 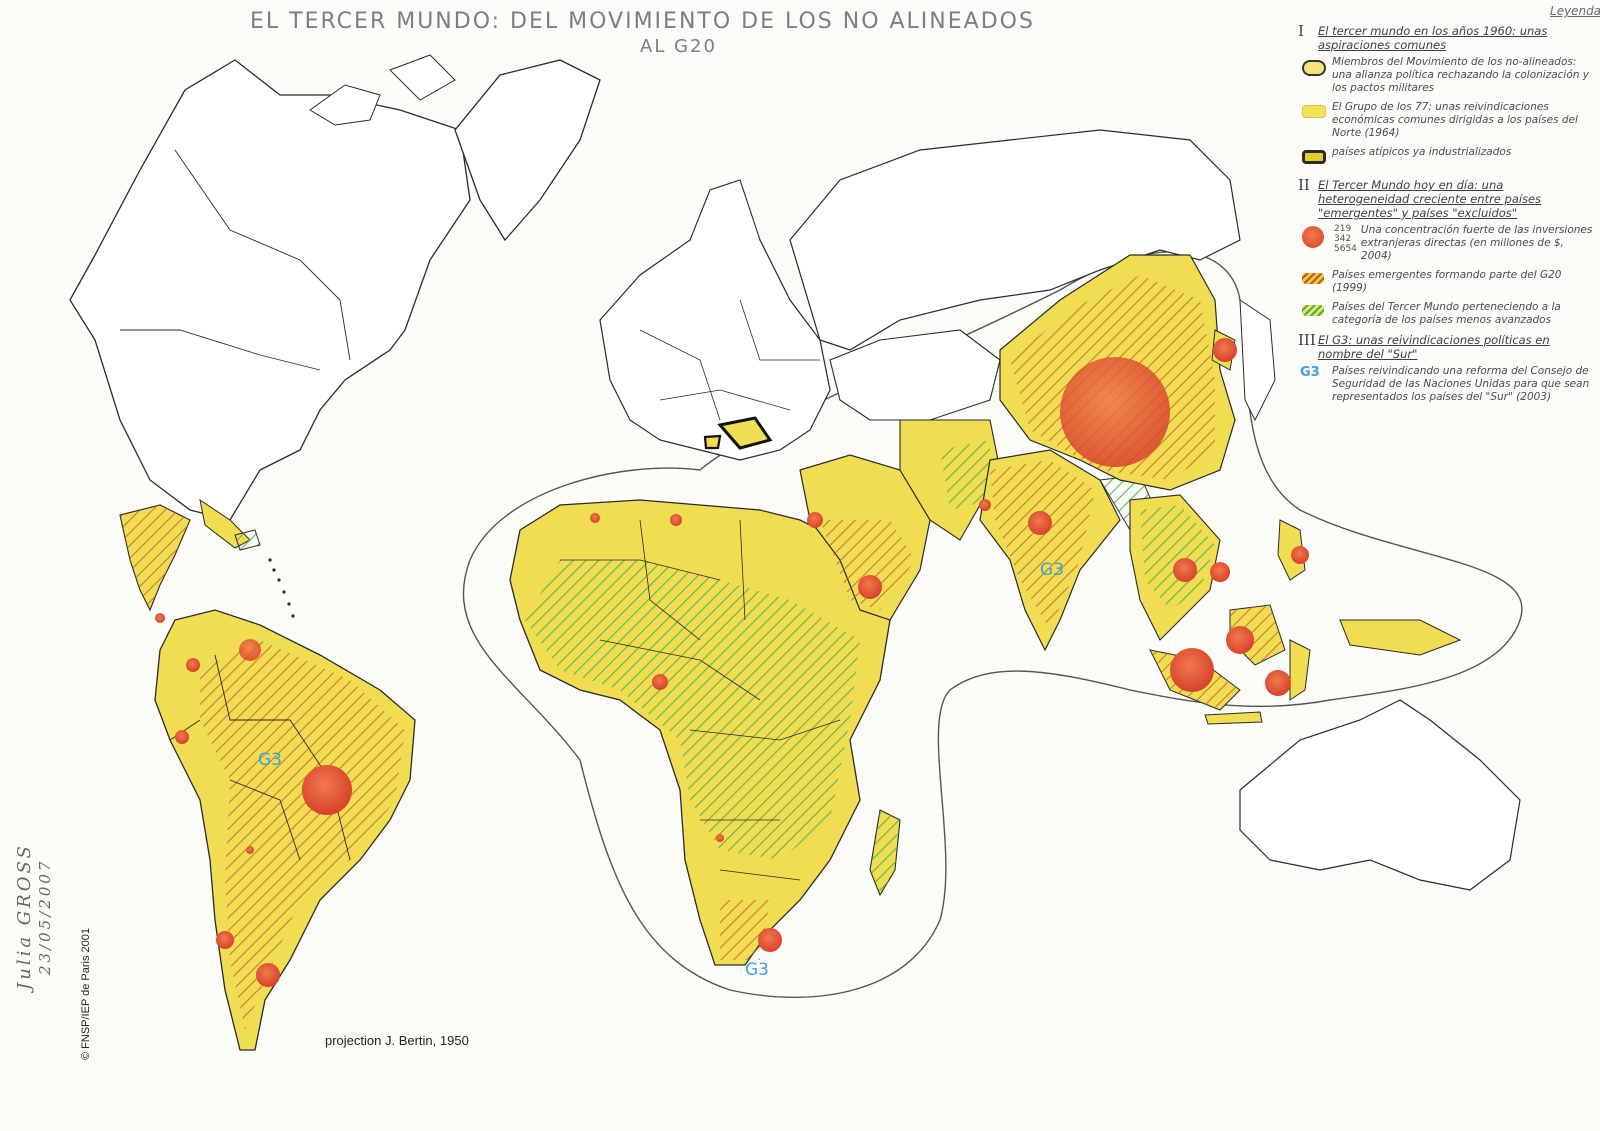 What do you see at coordinates (1233, 718) in the screenshot?
I see `java` at bounding box center [1233, 718].